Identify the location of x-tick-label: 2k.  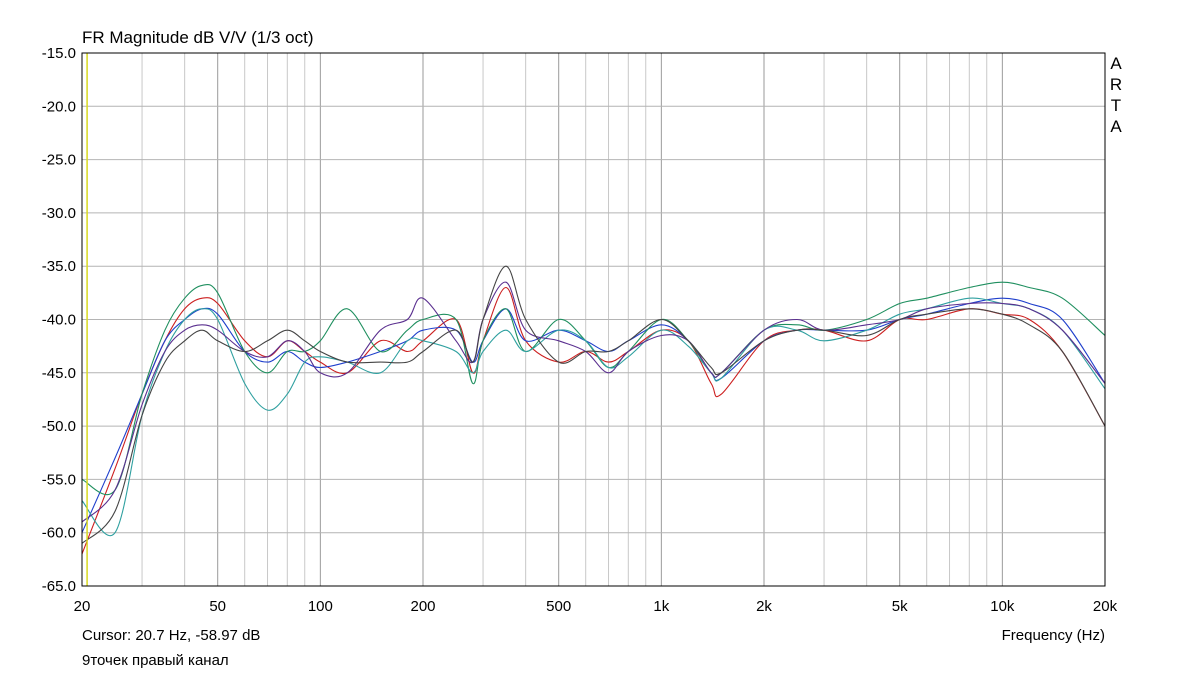
(764, 606).